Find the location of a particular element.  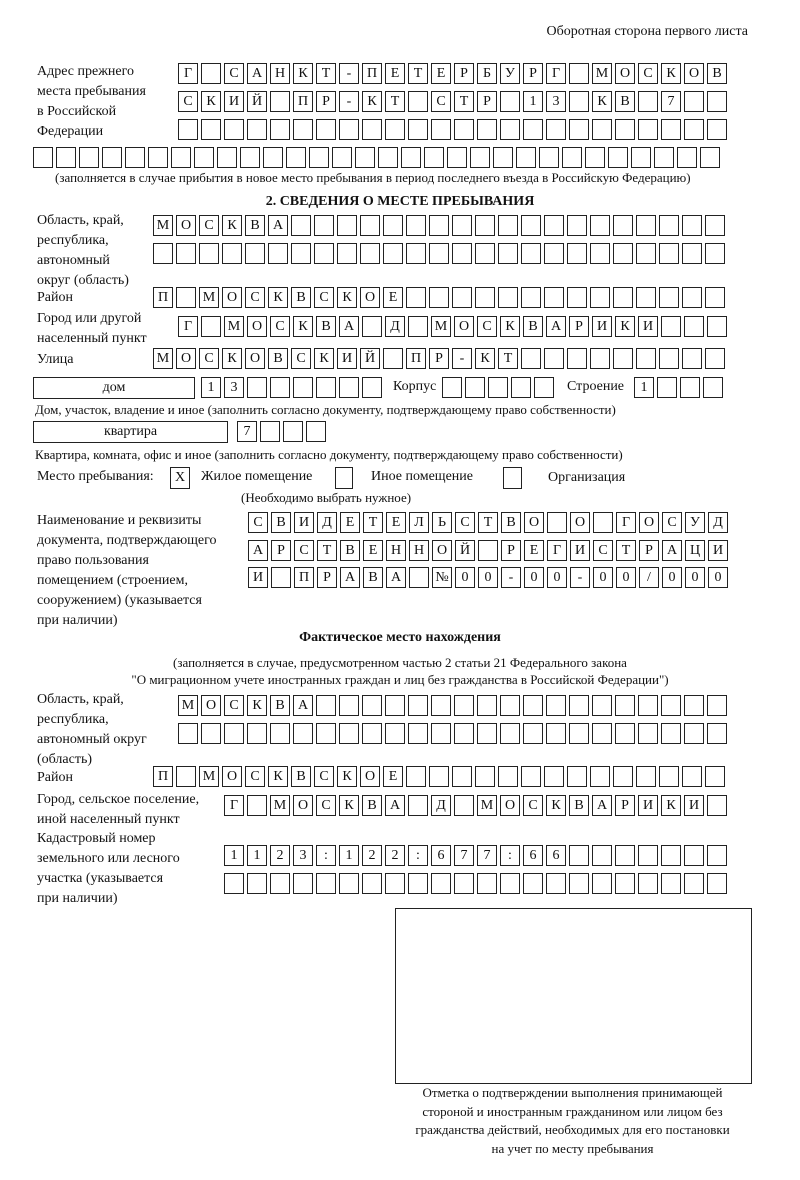

char-cell: 6 is located at coordinates (533, 855).